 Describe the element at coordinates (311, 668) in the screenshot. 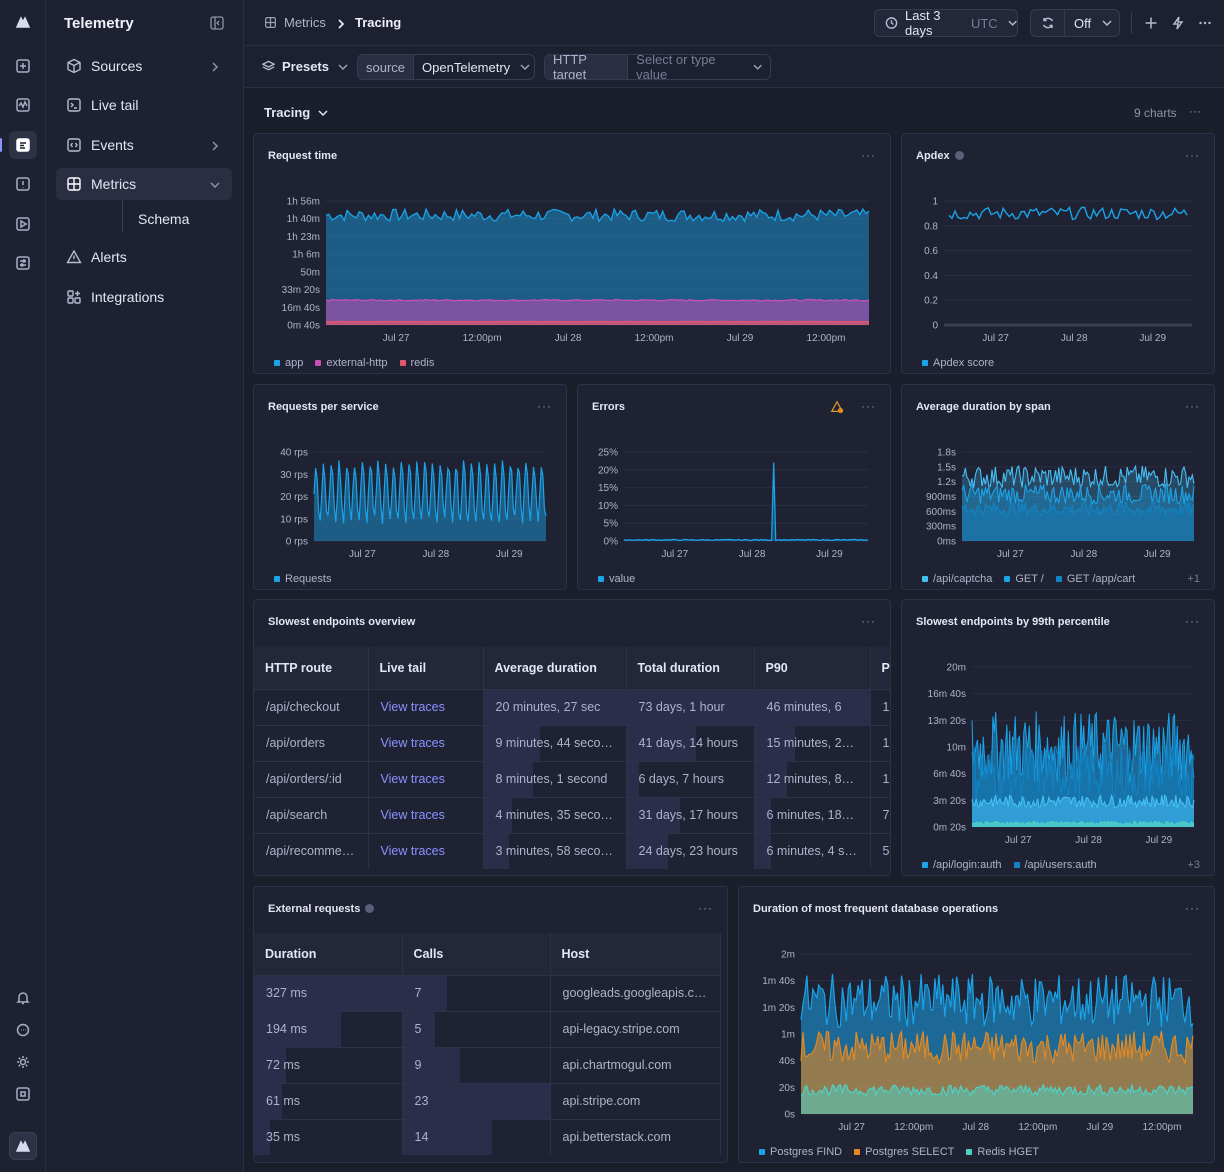

I see `column-header: HTTP route` at that location.